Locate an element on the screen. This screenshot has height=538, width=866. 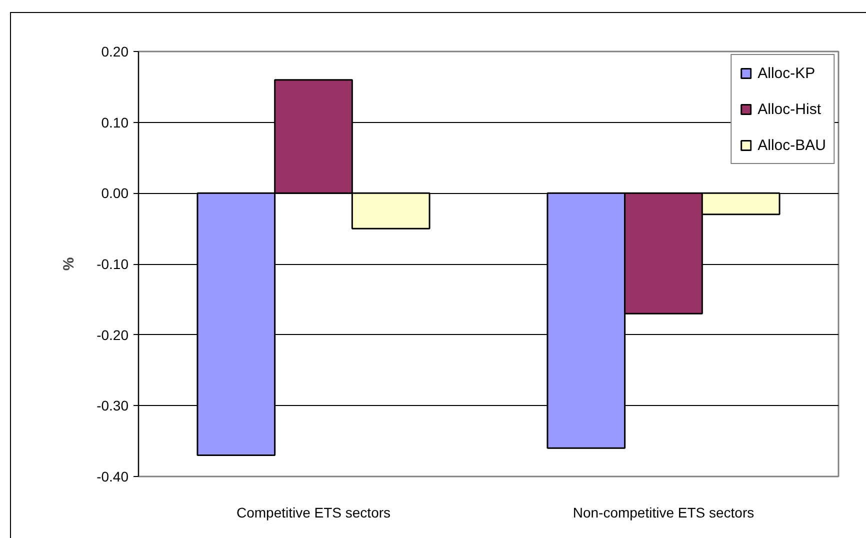
legend-label: Alloc-BAU is located at coordinates (792, 145).